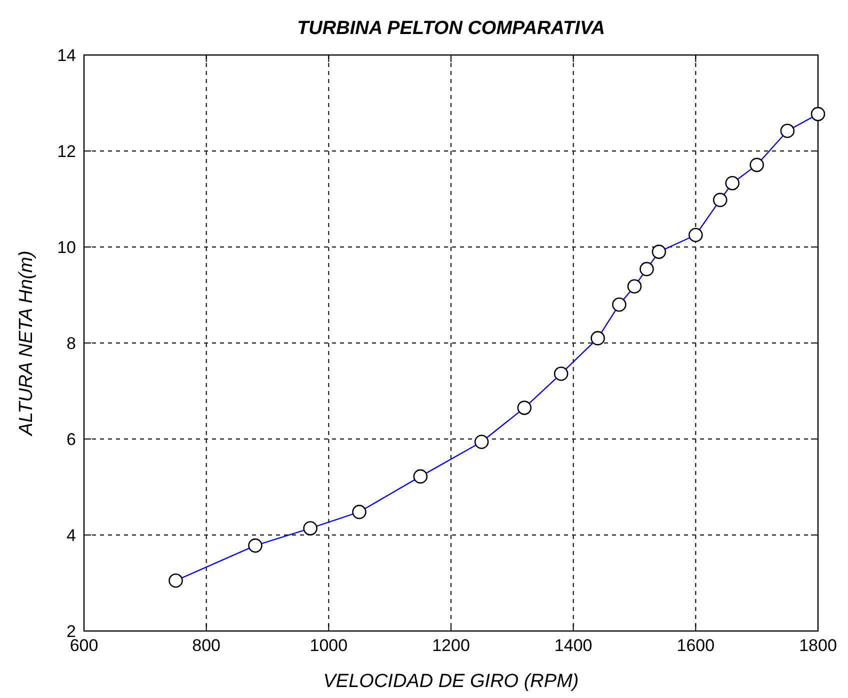 The width and height of the screenshot is (848, 698). What do you see at coordinates (84, 645) in the screenshot?
I see `x-tick-label: 600` at bounding box center [84, 645].